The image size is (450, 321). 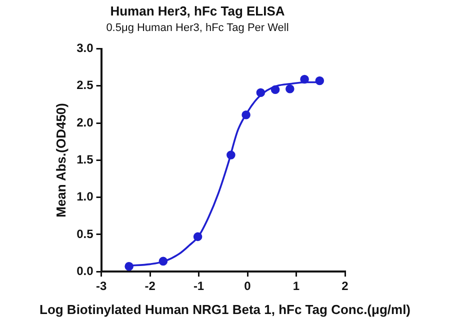 I want to click on x-tick-label: -2, so click(x=150, y=286).